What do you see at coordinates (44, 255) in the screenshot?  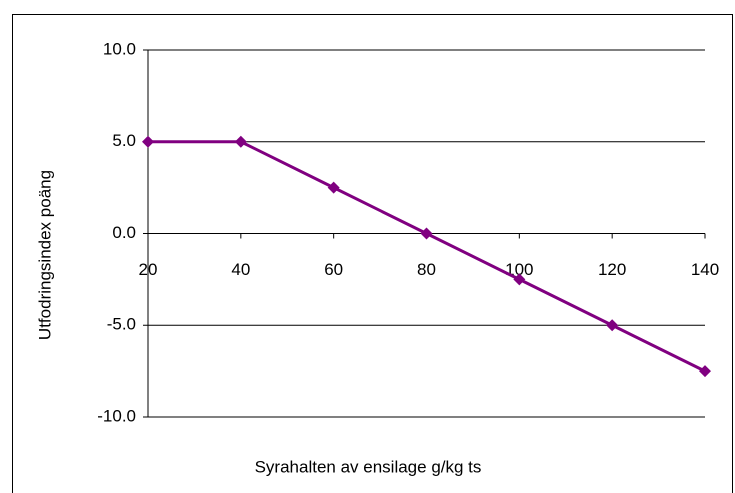 I see `y-axis-label: Utfodringsindex poäng` at bounding box center [44, 255].